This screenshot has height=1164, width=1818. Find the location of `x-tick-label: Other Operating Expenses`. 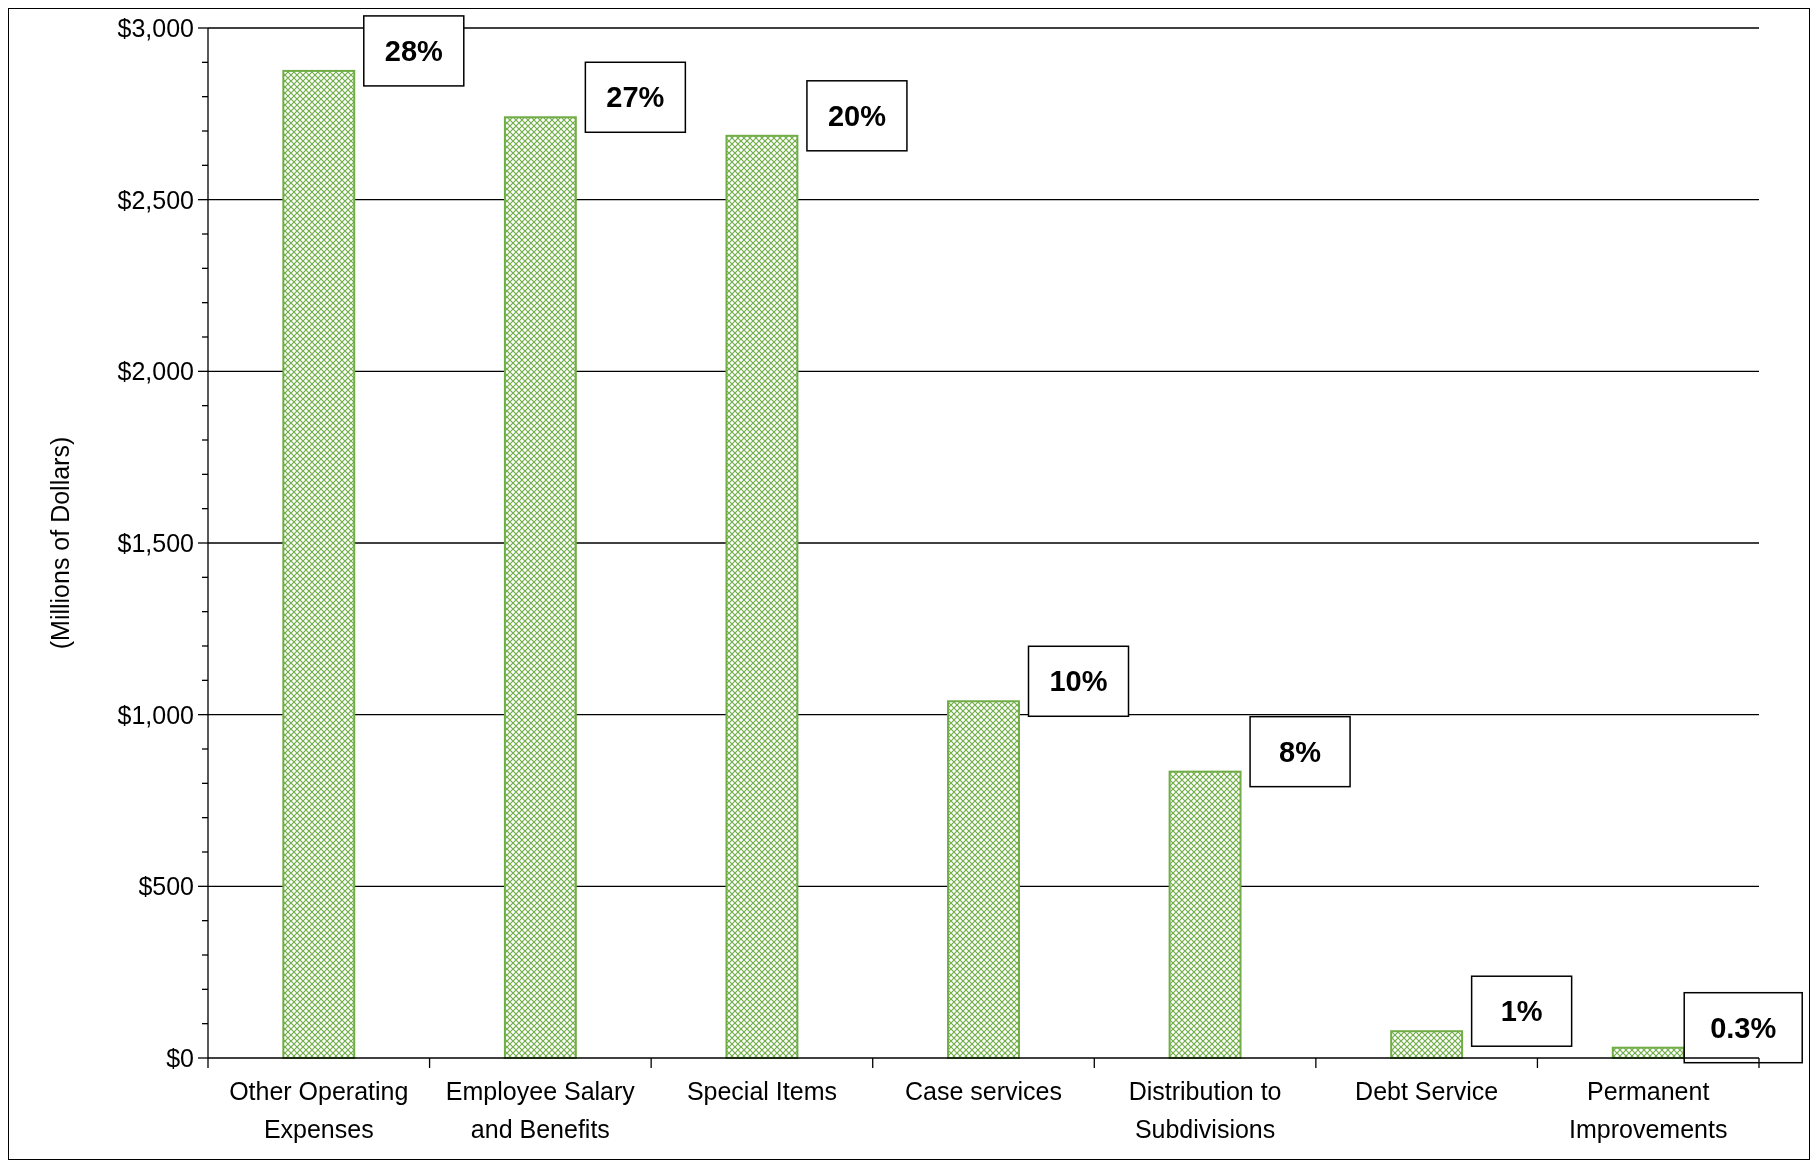

x-tick-label: Other Operating Expenses is located at coordinates (319, 1110).